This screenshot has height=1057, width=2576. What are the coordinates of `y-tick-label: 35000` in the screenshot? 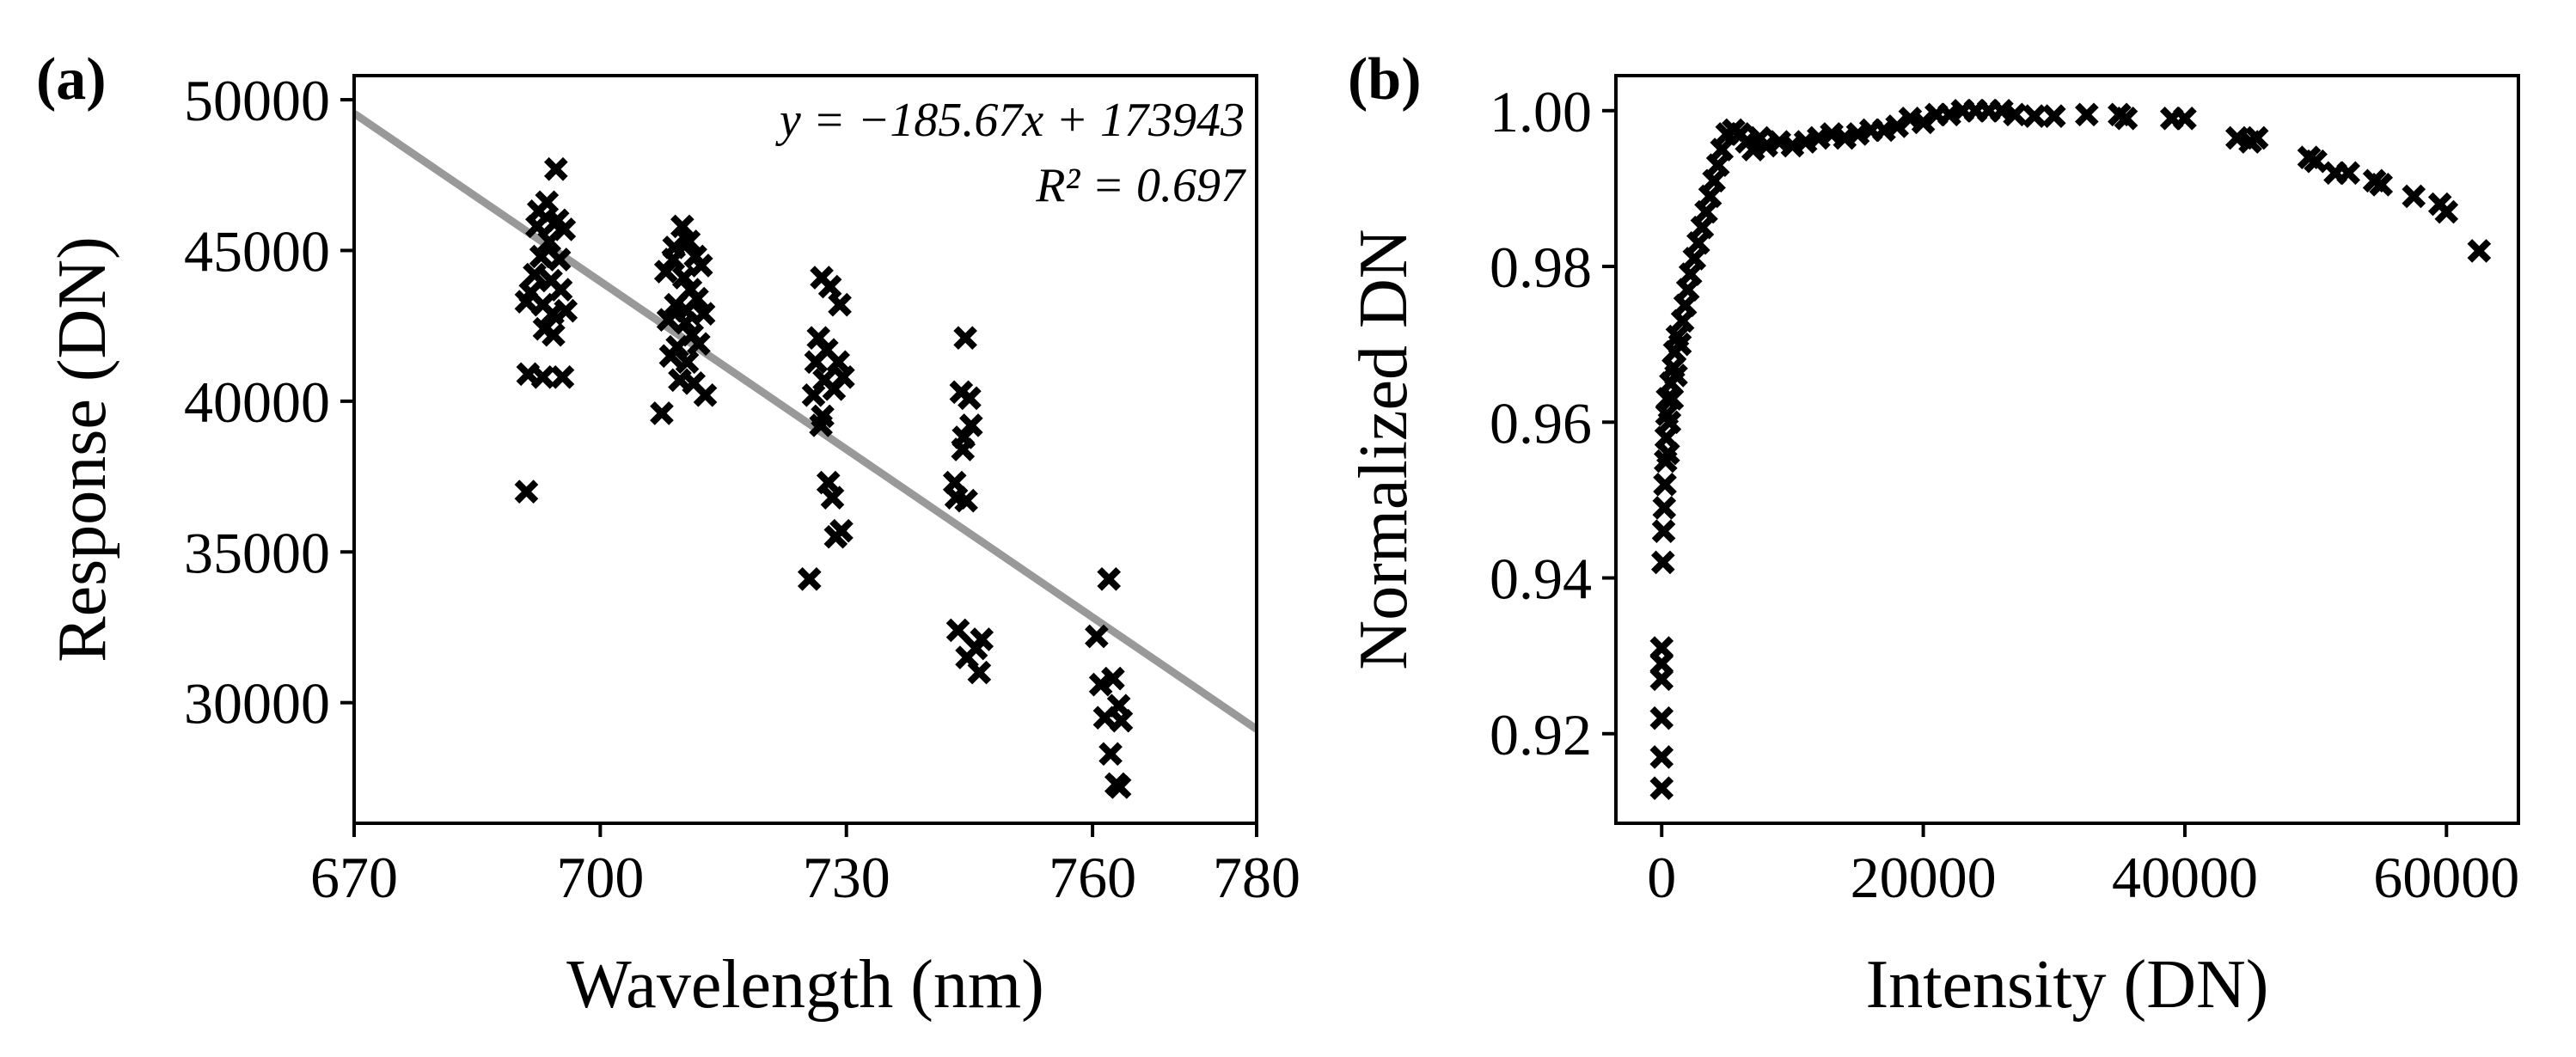 It's located at (257, 552).